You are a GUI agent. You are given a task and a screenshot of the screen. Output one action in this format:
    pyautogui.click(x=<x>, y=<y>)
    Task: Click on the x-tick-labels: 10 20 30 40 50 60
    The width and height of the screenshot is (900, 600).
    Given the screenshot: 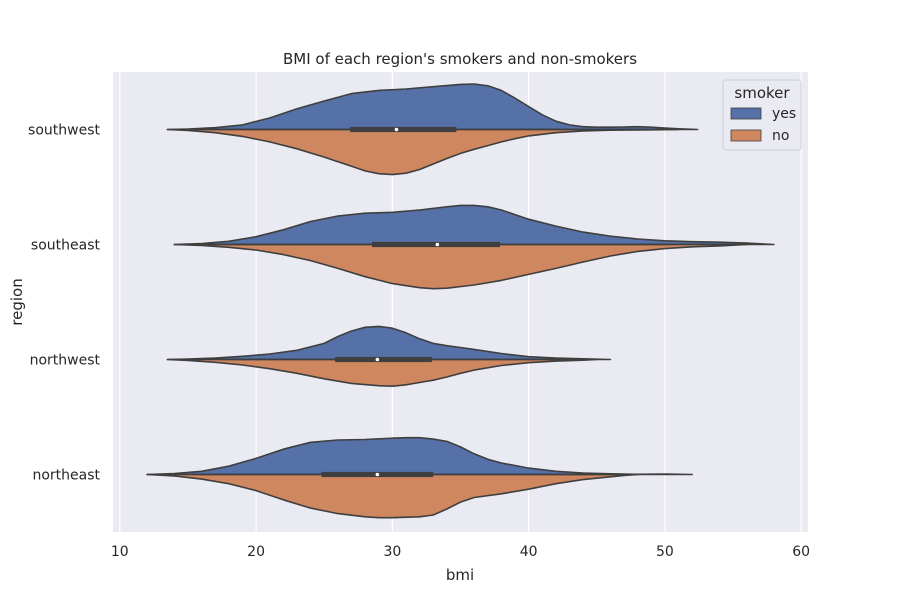 What is the action you would take?
    pyautogui.click(x=460, y=552)
    